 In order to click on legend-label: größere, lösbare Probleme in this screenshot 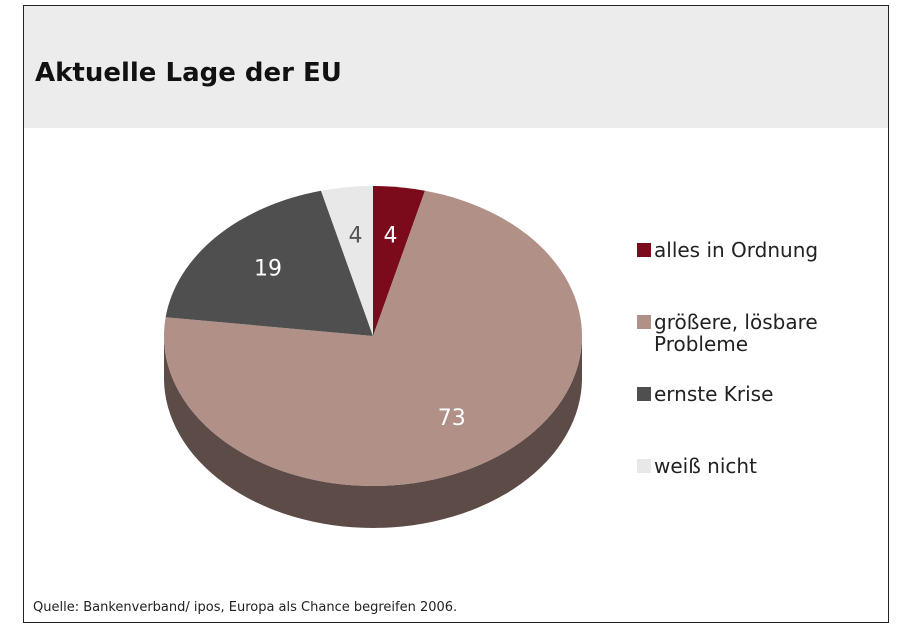, I will do `click(736, 333)`.